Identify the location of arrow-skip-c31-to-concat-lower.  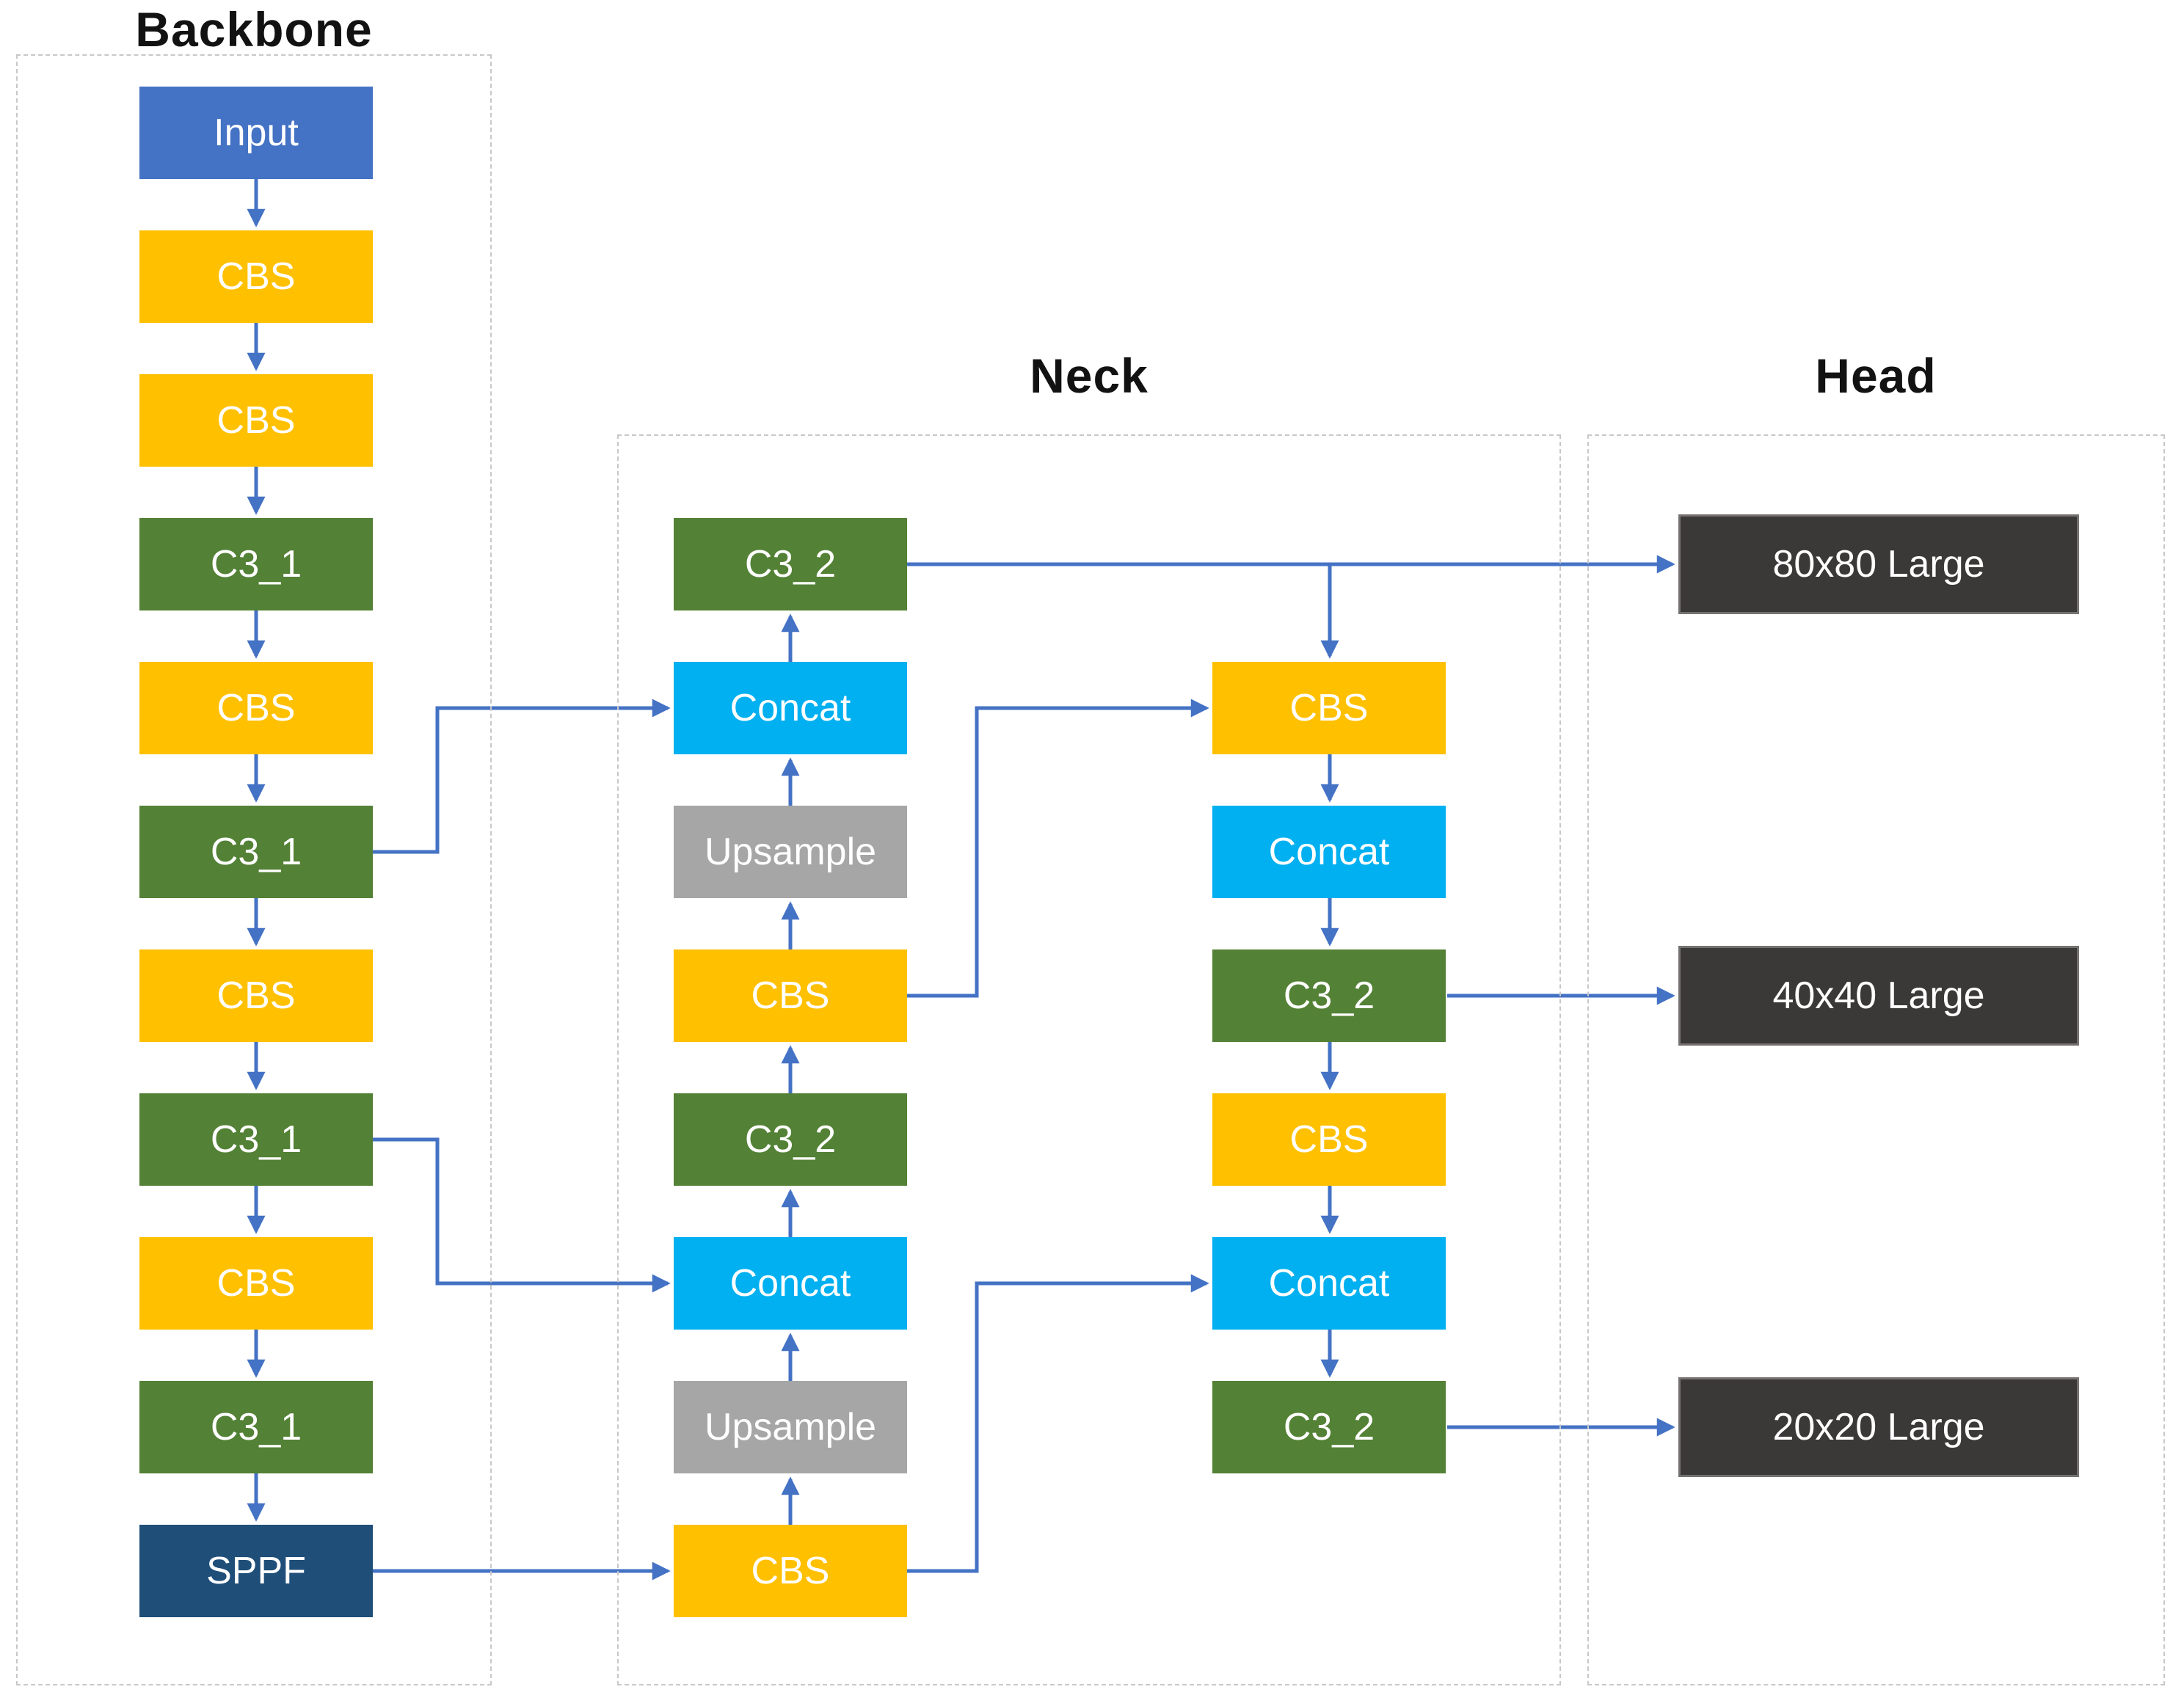
(522, 1215).